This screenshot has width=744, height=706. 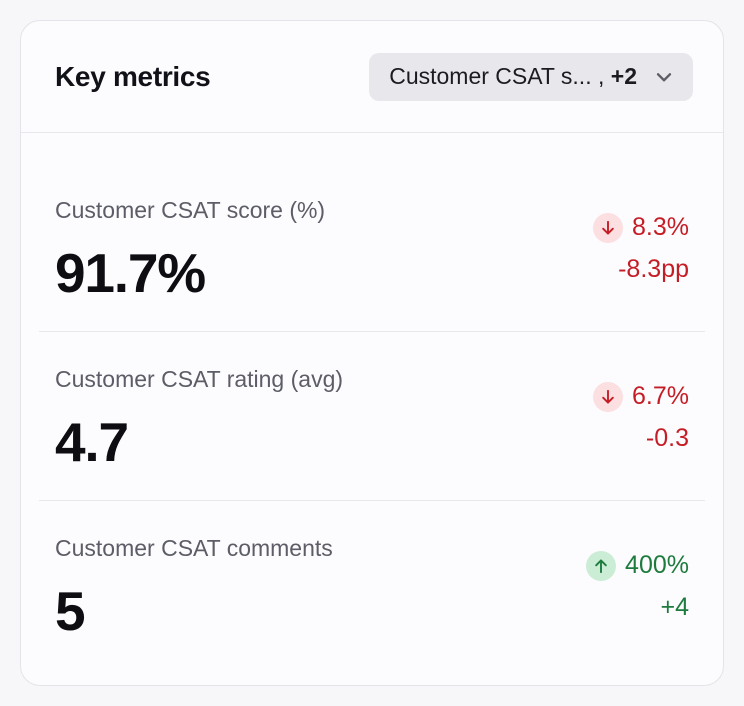 I want to click on page-title: Key metrics, so click(x=133, y=76).